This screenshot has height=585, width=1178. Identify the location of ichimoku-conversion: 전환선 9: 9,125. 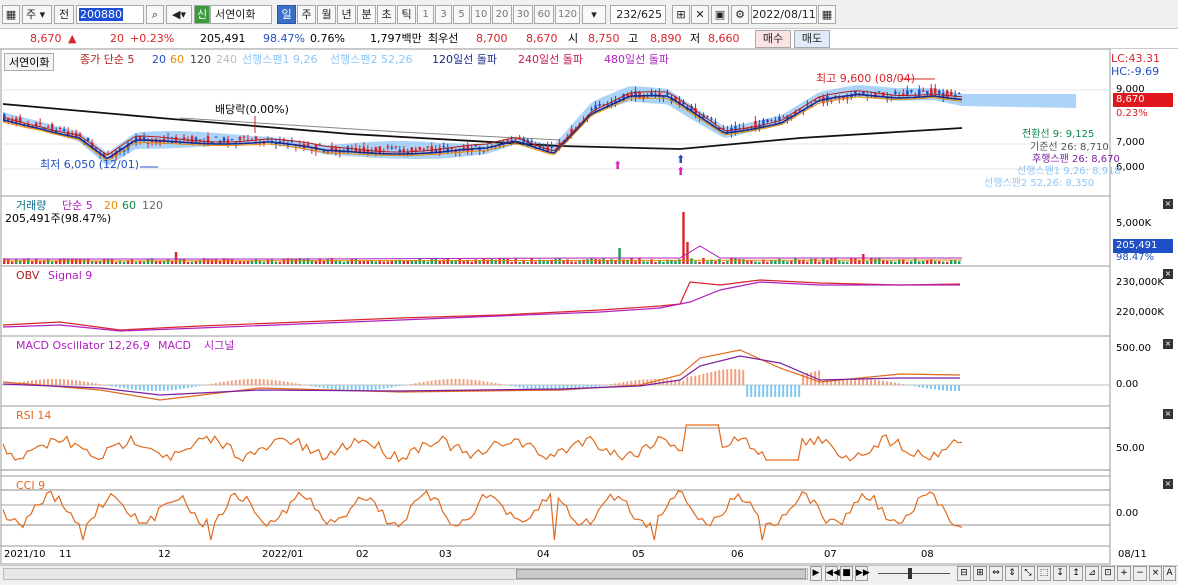
(1058, 134).